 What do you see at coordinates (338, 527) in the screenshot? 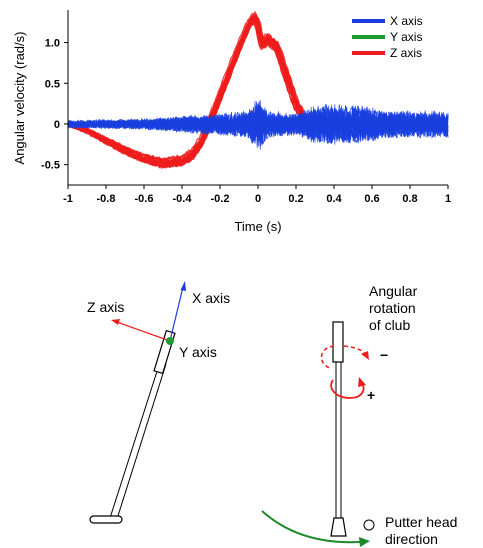
I see `club-head-right` at bounding box center [338, 527].